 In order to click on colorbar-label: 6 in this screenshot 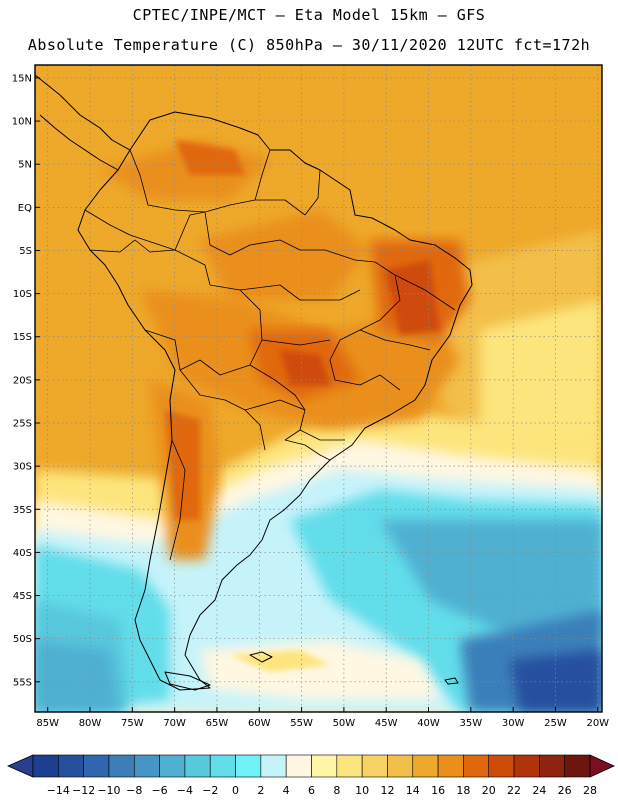, I will do `click(311, 790)`.